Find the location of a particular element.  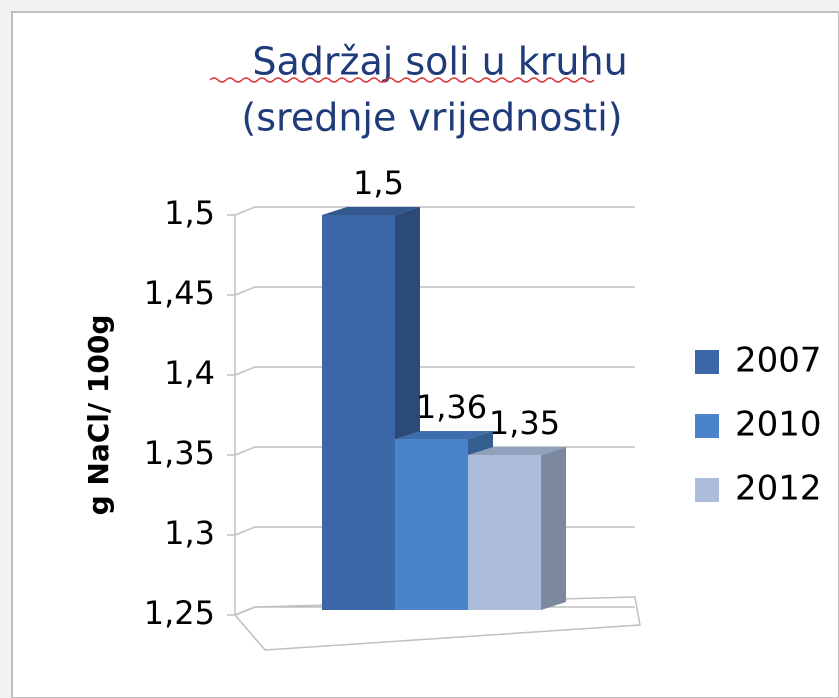

y-axis-label: g NaCl/ 100g is located at coordinates (98, 415).